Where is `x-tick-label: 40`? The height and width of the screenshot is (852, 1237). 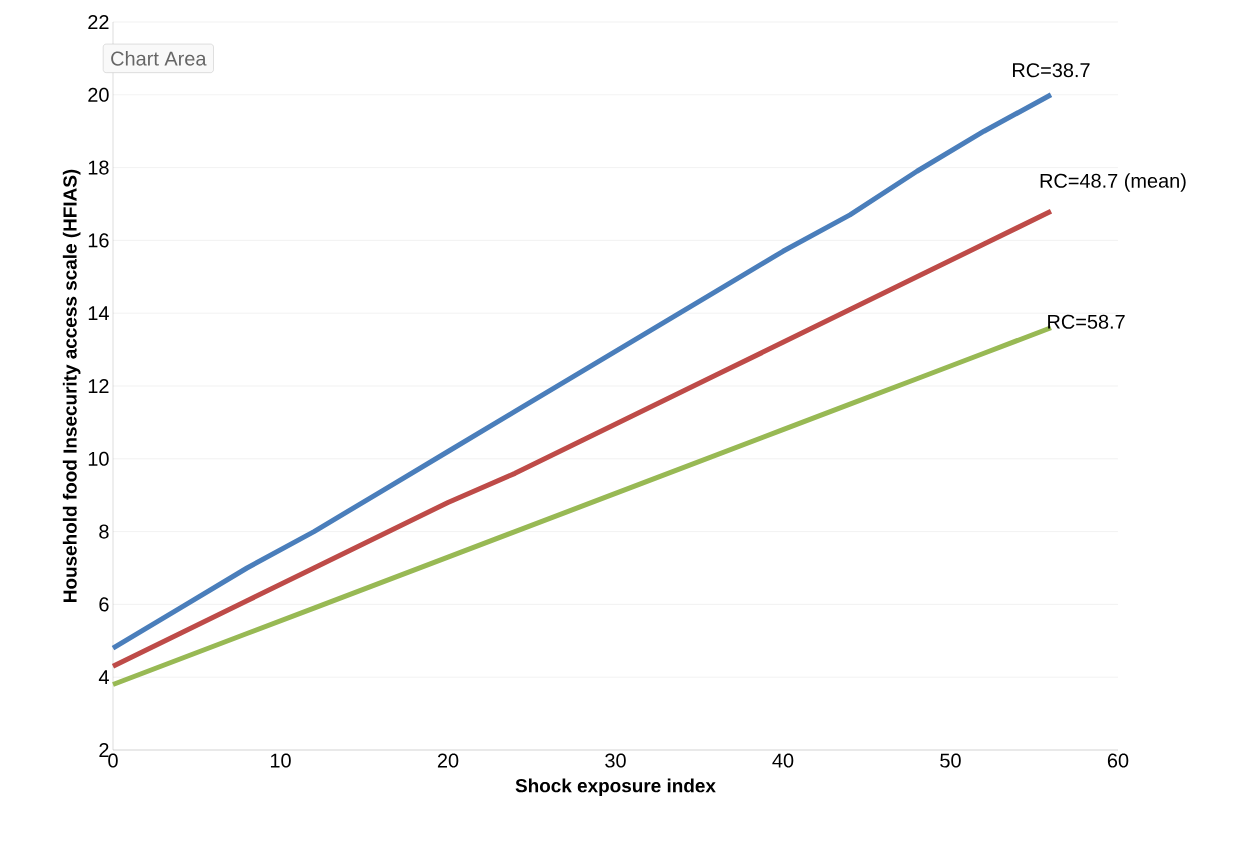 x-tick-label: 40 is located at coordinates (783, 760).